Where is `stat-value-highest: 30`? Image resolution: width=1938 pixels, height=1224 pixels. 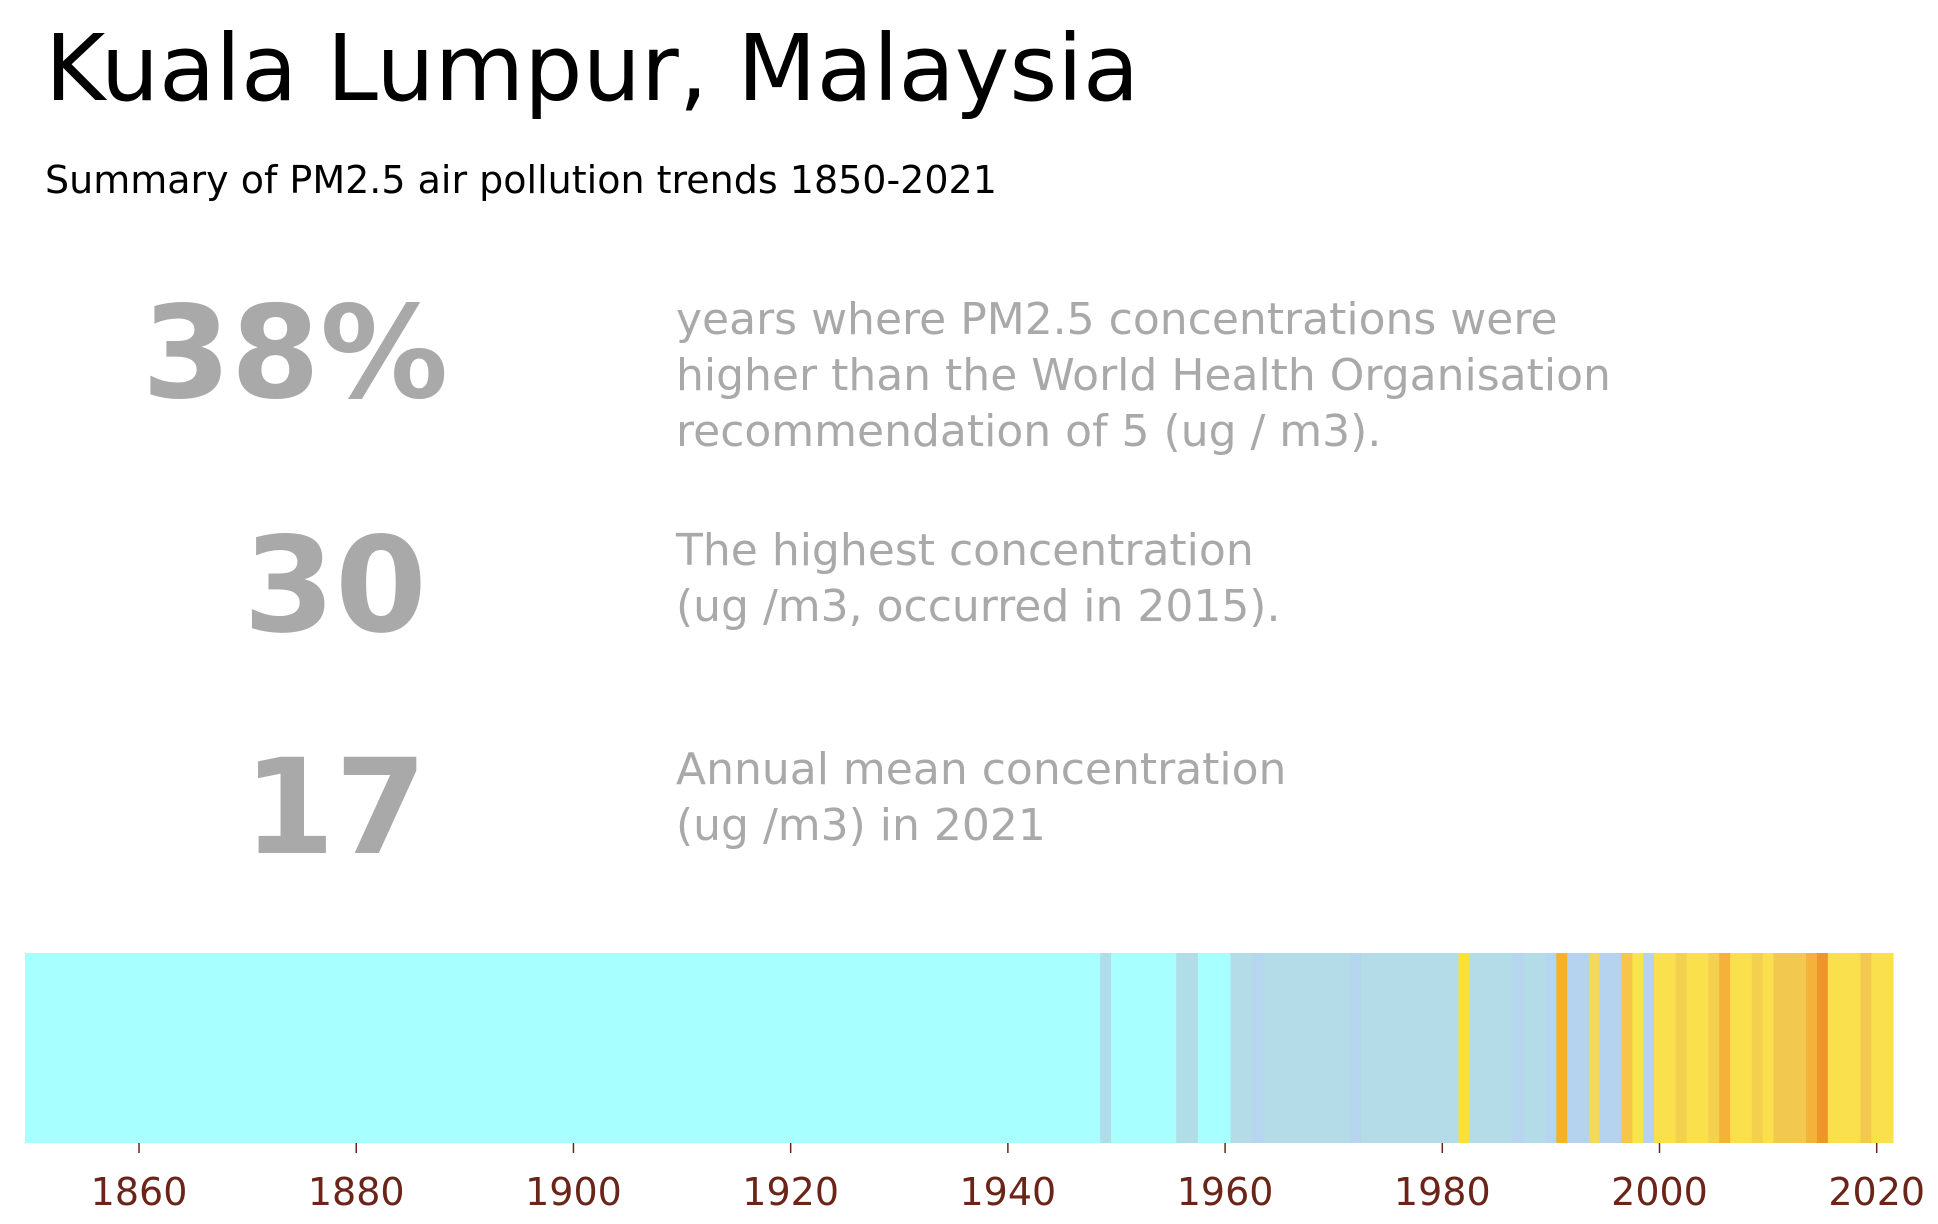
stat-value-highest: 30 is located at coordinates (335, 586).